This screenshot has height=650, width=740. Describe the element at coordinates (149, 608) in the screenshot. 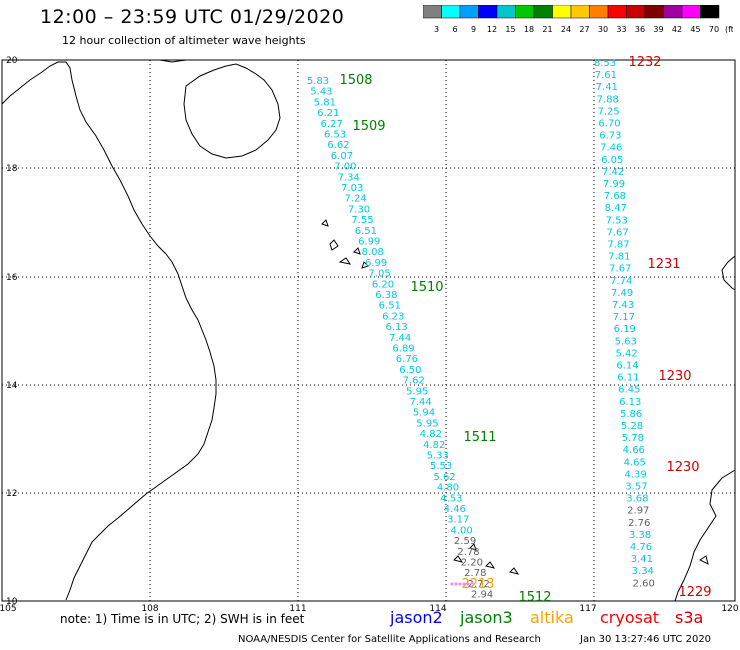

I see `lon-label: 108` at that location.